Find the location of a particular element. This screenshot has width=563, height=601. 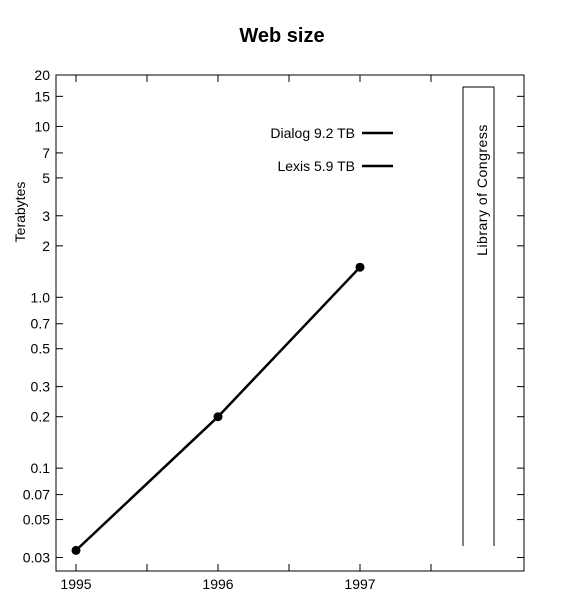

y-tick-label: 1.0 is located at coordinates (41, 297).